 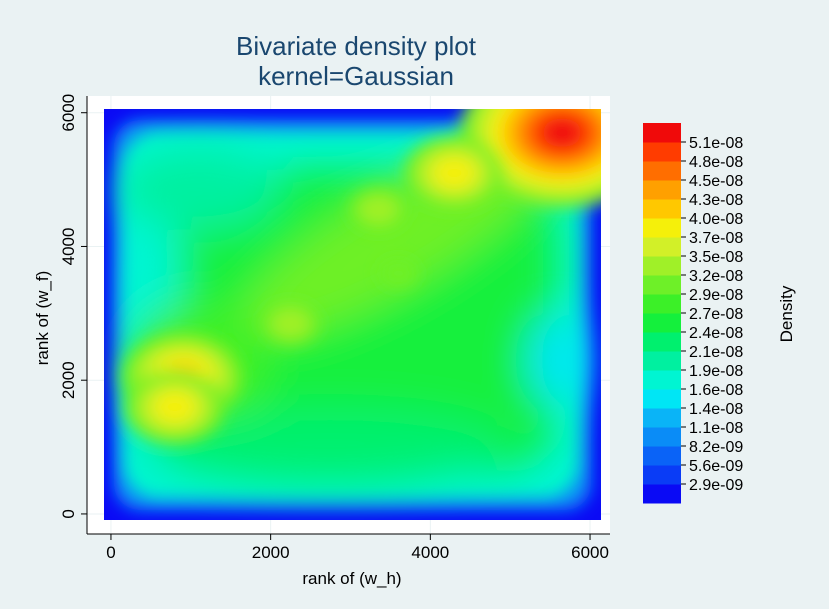 I want to click on density-bottom-band, so click(x=330, y=445).